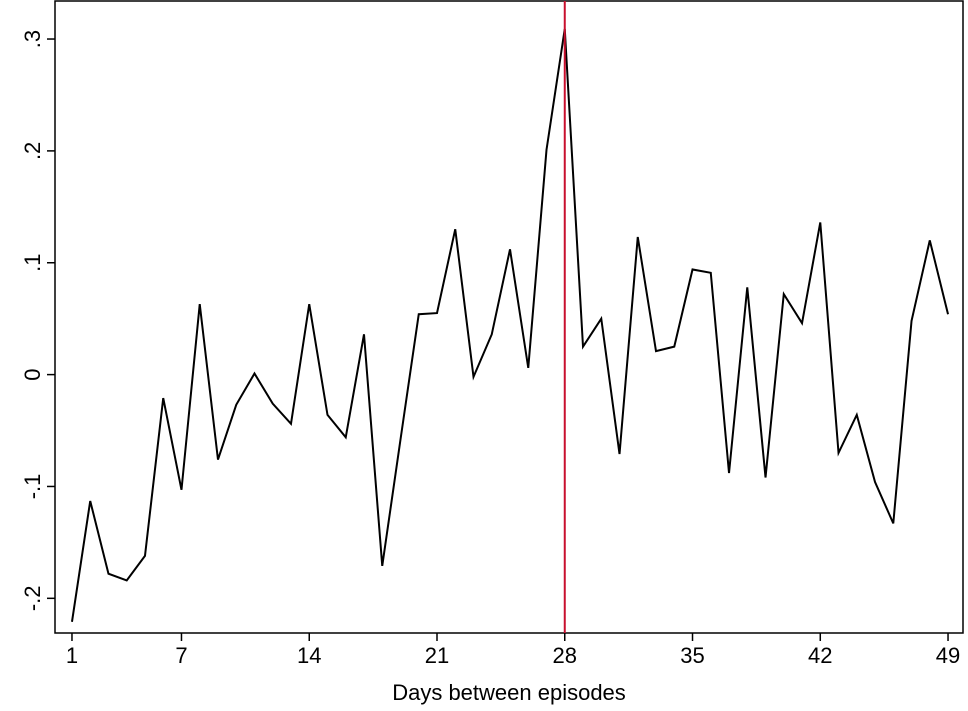 The width and height of the screenshot is (968, 711). What do you see at coordinates (32, 263) in the screenshot?
I see `y-tick-label: .1` at bounding box center [32, 263].